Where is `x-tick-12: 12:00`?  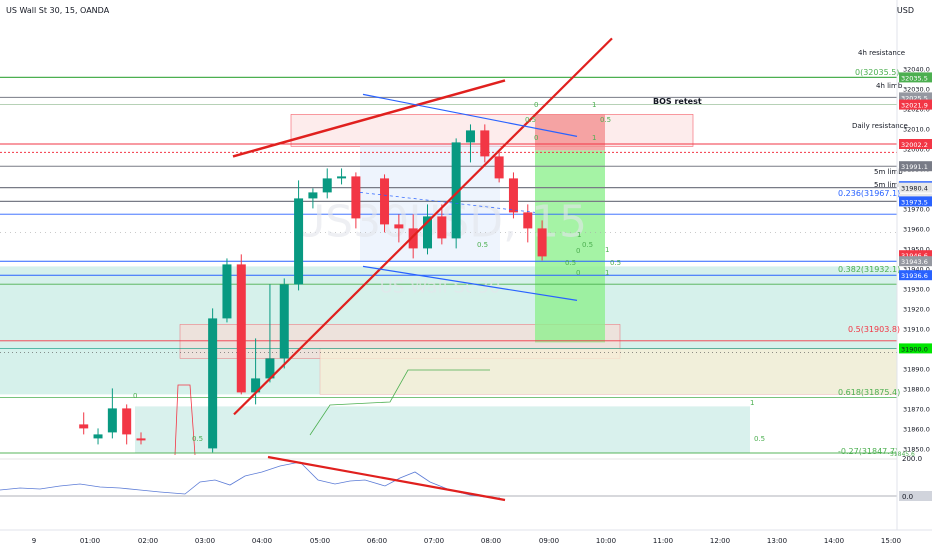
x-tick-12: 12:00 is located at coordinates (720, 541).